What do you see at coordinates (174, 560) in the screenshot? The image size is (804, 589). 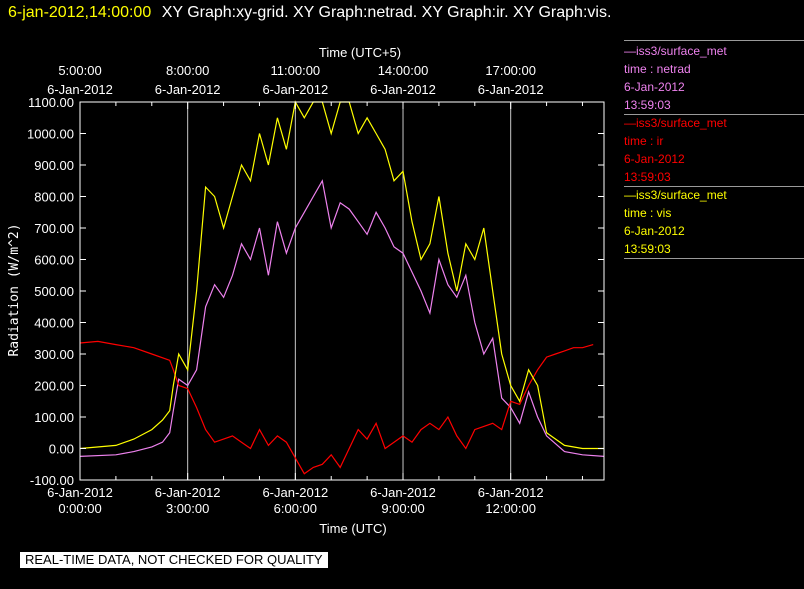 I see `quality-disclaimer: REAL-TIME DATA, NOT CHECKED FOR QUALITY` at bounding box center [174, 560].